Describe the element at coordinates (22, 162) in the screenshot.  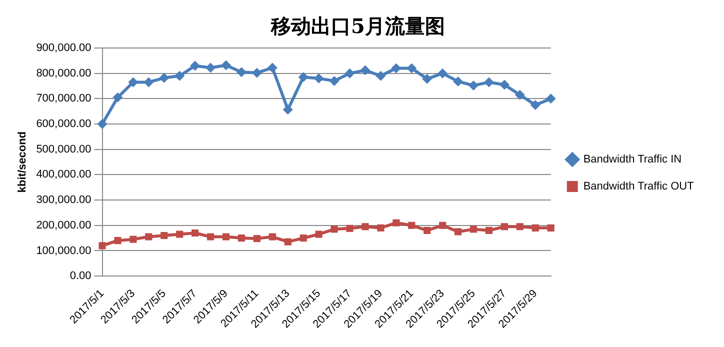
I see `y-axis-title: kbit/second` at that location.